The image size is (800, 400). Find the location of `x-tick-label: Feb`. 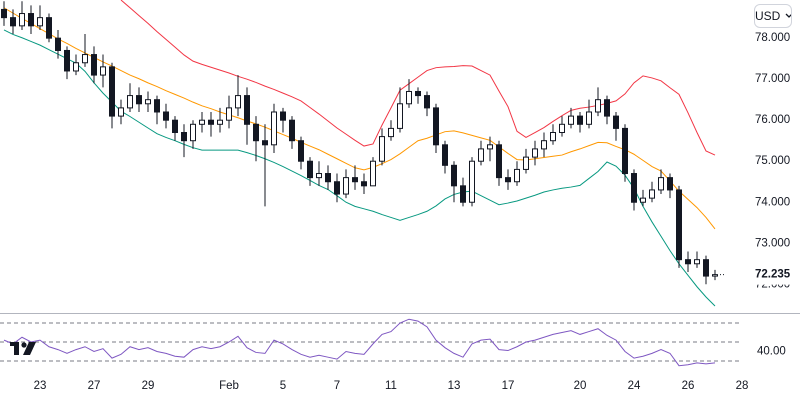

x-tick-label: Feb is located at coordinates (229, 386).